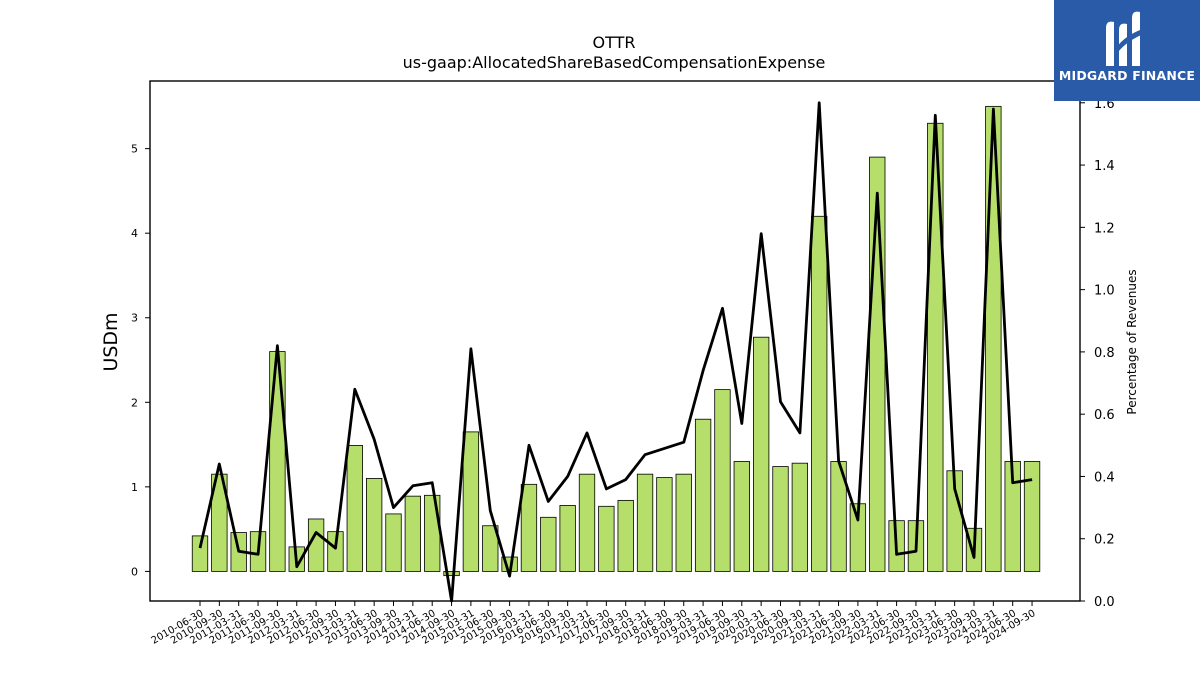 The image size is (1200, 675). What do you see at coordinates (1104, 540) in the screenshot?
I see `y2-tick-label: 0.2` at bounding box center [1104, 540].